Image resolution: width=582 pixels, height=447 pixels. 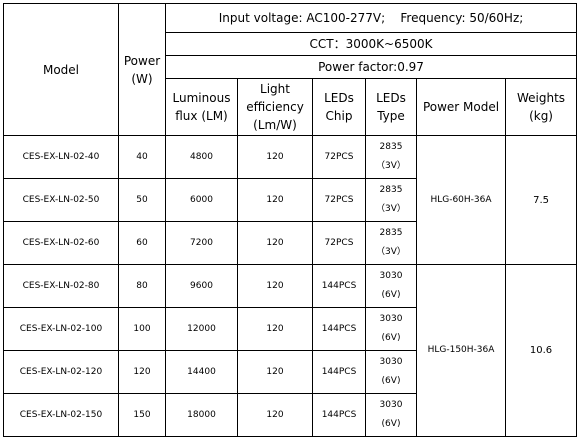 I want to click on cell: 60, so click(x=142, y=243).